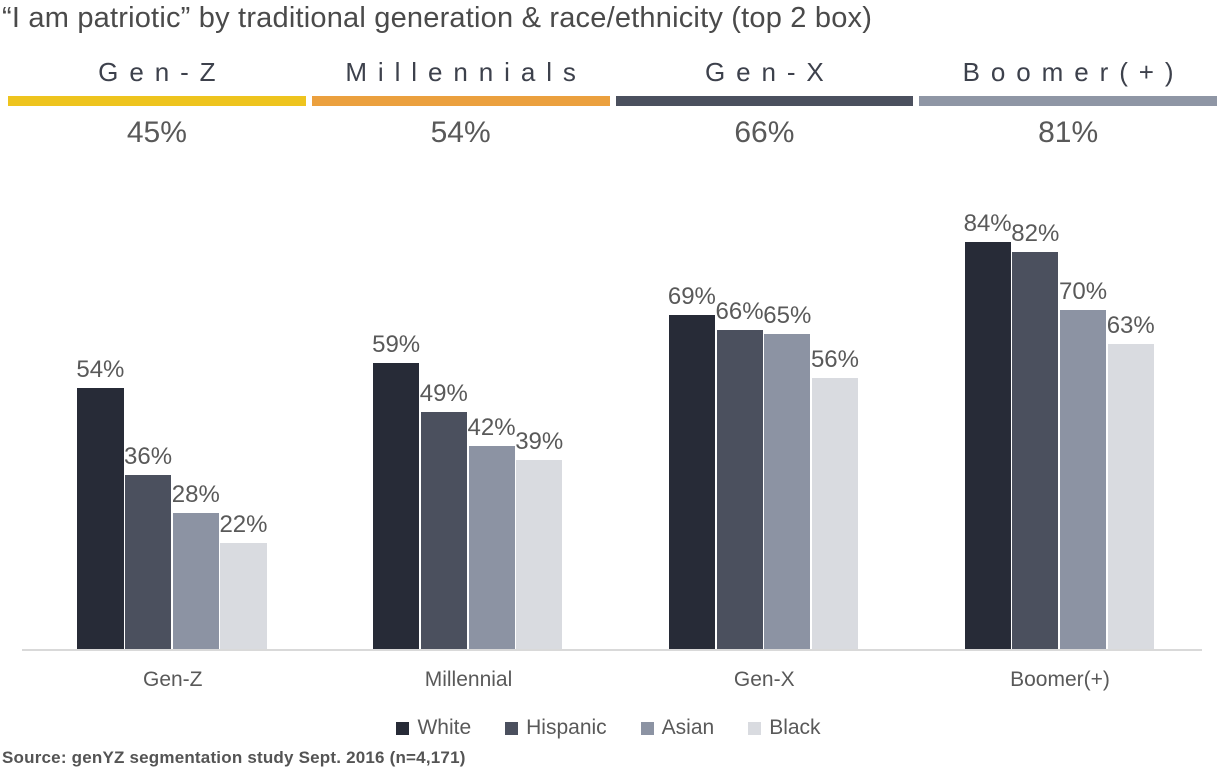 This screenshot has height=775, width=1217. Describe the element at coordinates (1060, 679) in the screenshot. I see `x-axis-label-boomer: Boomer(+)` at that location.